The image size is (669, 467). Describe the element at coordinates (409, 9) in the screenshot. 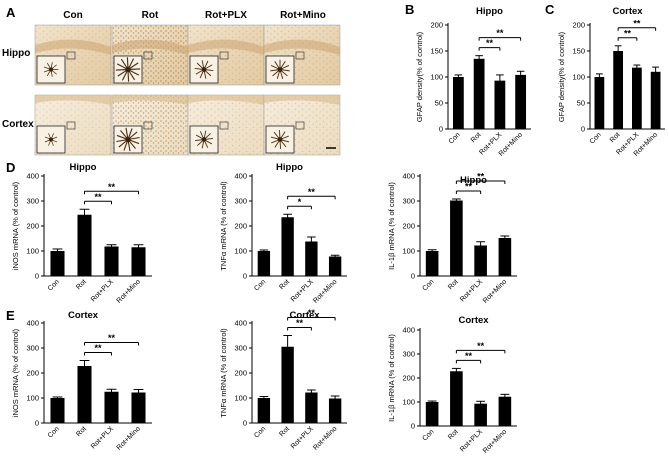

I see `panel-letter-b: B` at that location.